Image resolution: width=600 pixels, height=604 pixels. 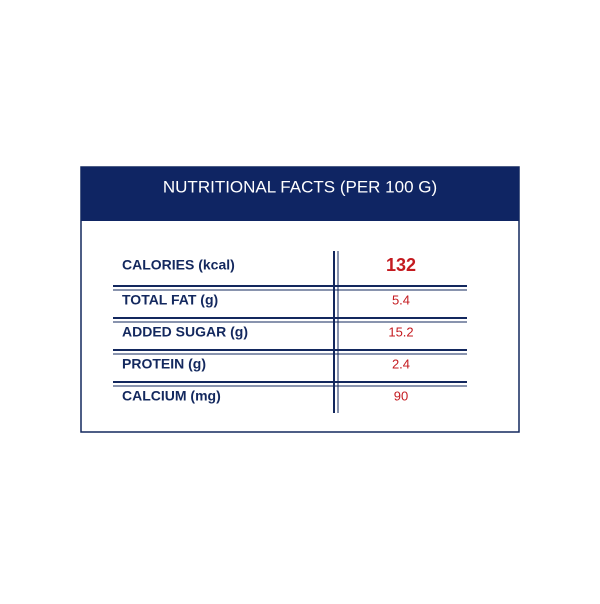 I want to click on row-label: CALORIES (kcal), so click(x=178, y=265).